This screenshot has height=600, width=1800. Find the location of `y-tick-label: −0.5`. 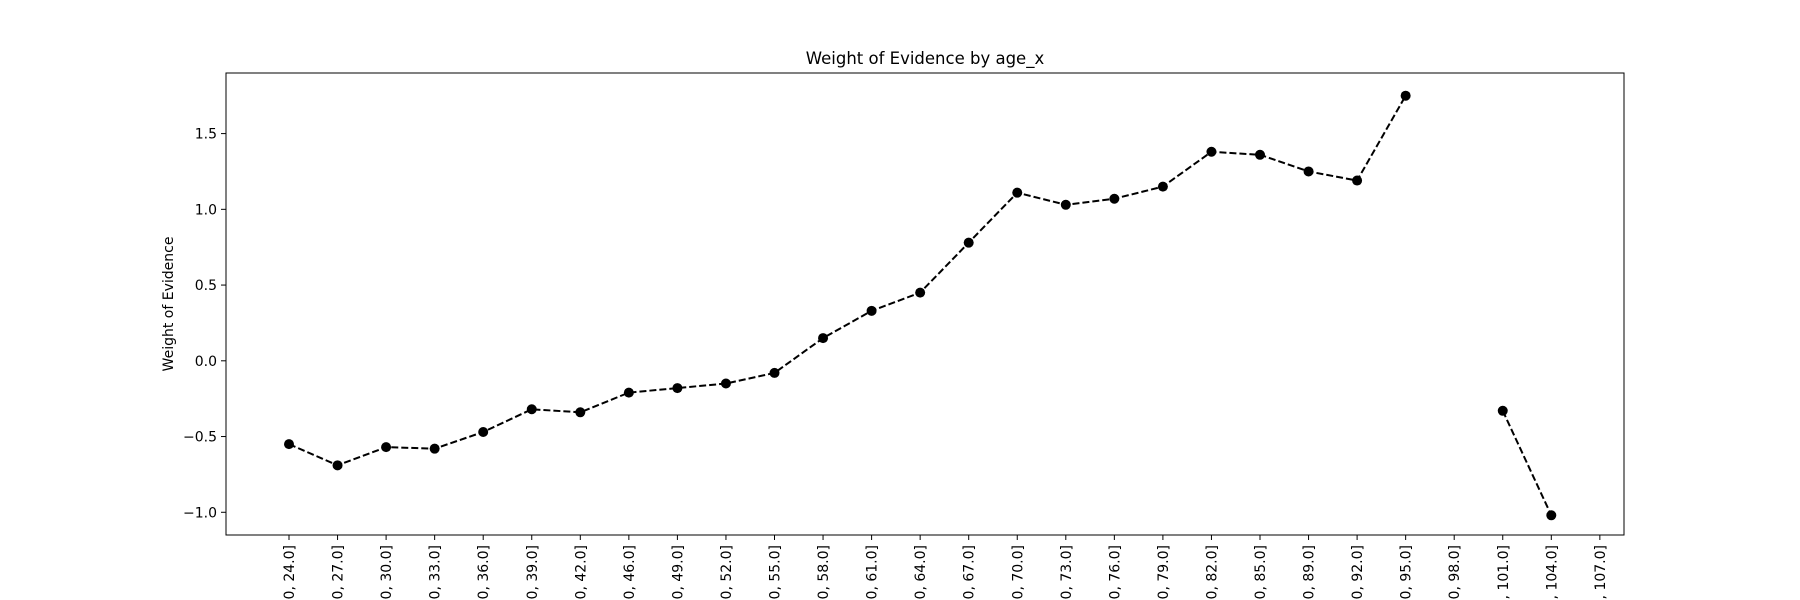

y-tick-label: −0.5 is located at coordinates (200, 438).